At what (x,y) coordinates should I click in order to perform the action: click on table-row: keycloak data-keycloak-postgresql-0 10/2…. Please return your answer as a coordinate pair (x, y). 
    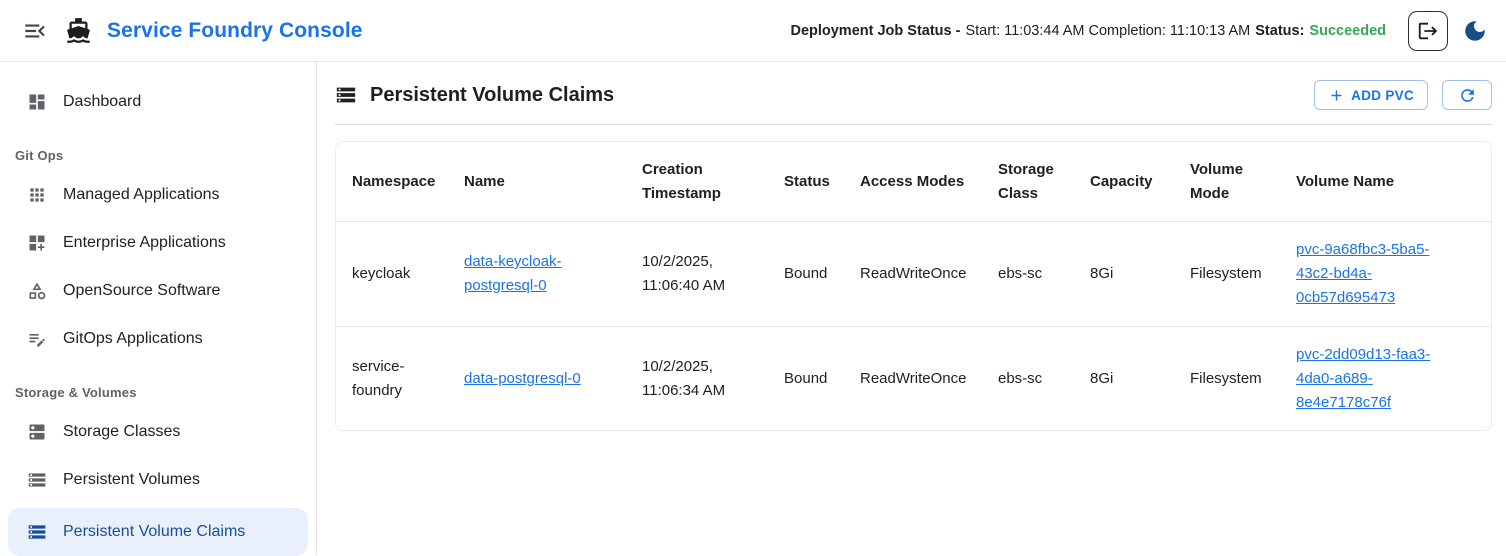
    Looking at the image, I should click on (913, 274).